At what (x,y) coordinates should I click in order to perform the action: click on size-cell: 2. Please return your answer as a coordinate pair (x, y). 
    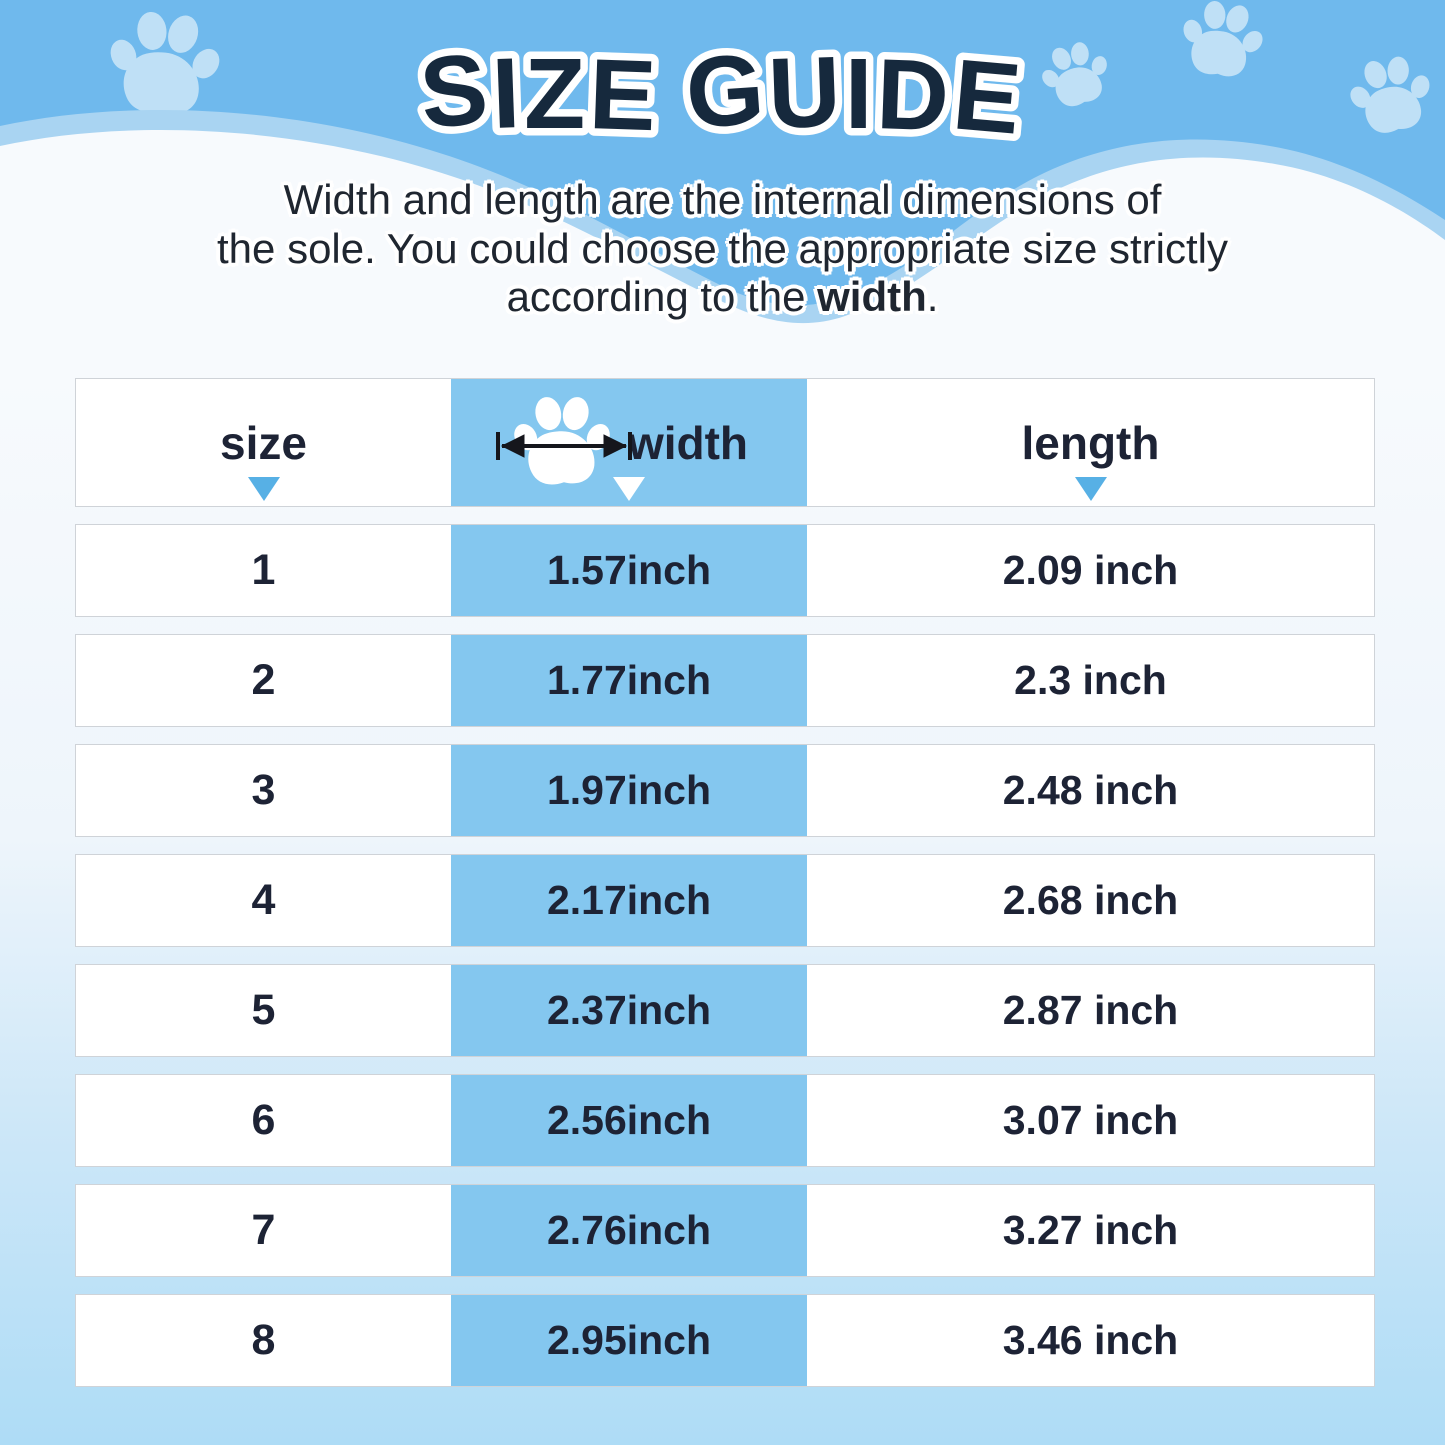
    Looking at the image, I should click on (263, 680).